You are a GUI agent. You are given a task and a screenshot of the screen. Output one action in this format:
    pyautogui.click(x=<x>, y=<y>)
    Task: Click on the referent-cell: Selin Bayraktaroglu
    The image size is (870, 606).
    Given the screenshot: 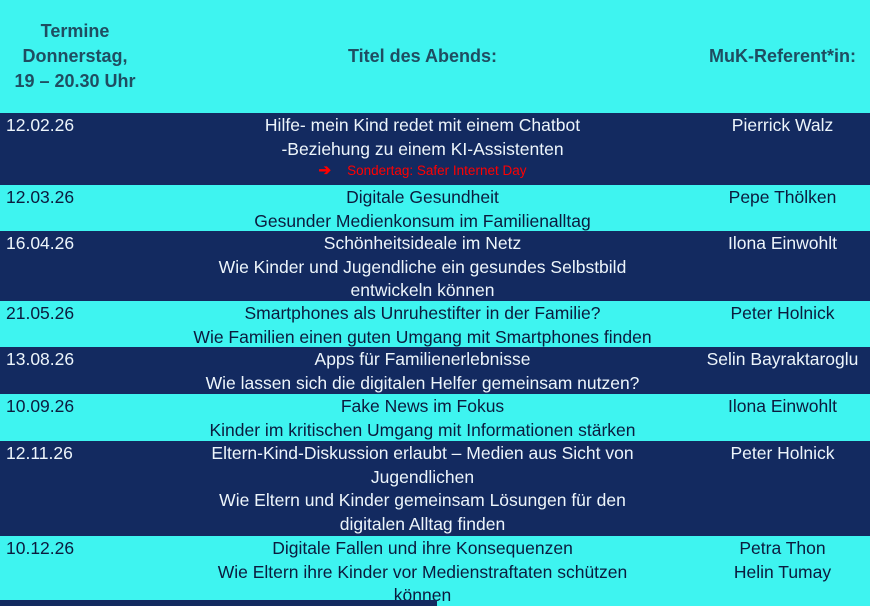 What is the action you would take?
    pyautogui.click(x=782, y=371)
    